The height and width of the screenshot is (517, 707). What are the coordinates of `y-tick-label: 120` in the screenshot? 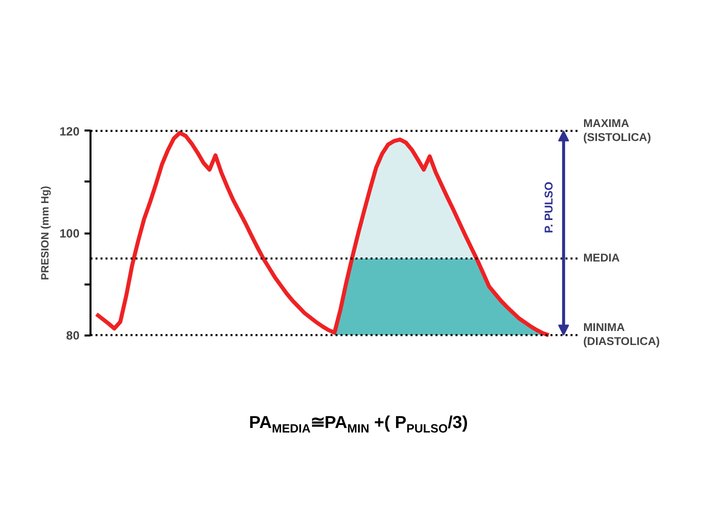 It's located at (69, 131).